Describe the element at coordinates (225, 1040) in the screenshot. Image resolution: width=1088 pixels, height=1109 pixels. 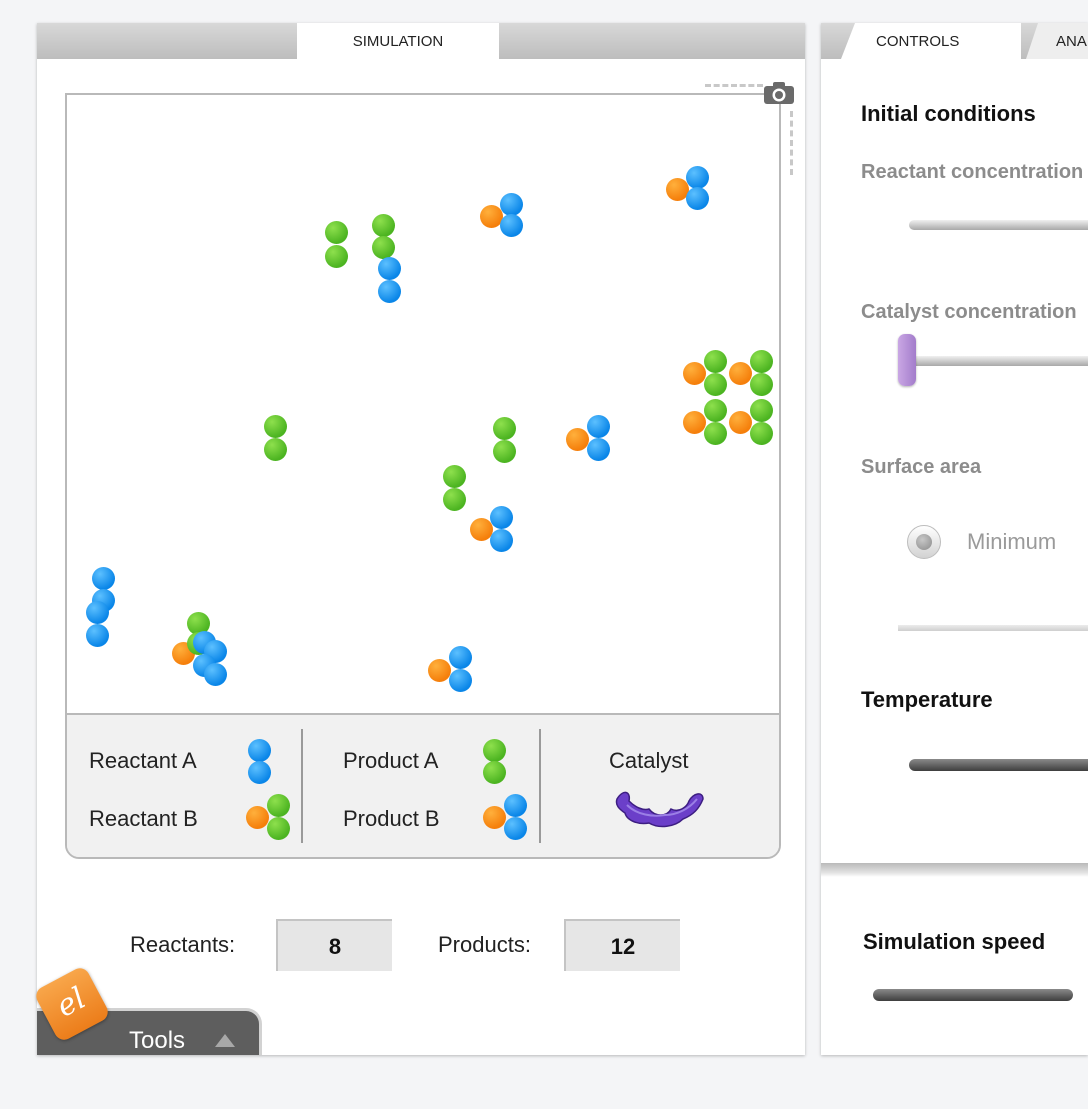
I see `triangle-up-icon` at that location.